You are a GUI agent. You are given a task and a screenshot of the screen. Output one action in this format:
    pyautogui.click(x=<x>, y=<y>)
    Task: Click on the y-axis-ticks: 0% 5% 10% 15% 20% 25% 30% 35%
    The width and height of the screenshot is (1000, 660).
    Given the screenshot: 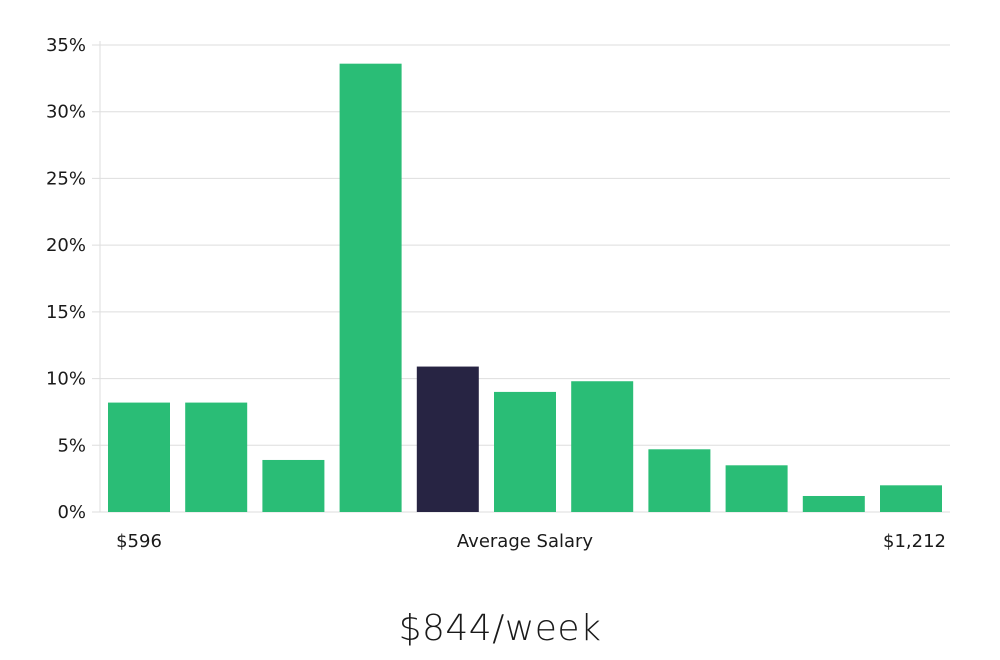 What is the action you would take?
    pyautogui.click(x=66, y=279)
    